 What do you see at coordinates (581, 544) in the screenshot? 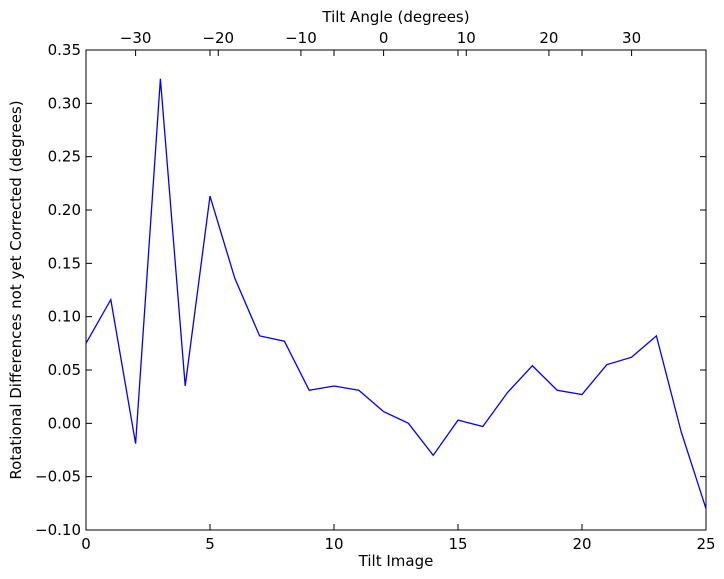
I see `x-tick-label: 20` at bounding box center [581, 544].